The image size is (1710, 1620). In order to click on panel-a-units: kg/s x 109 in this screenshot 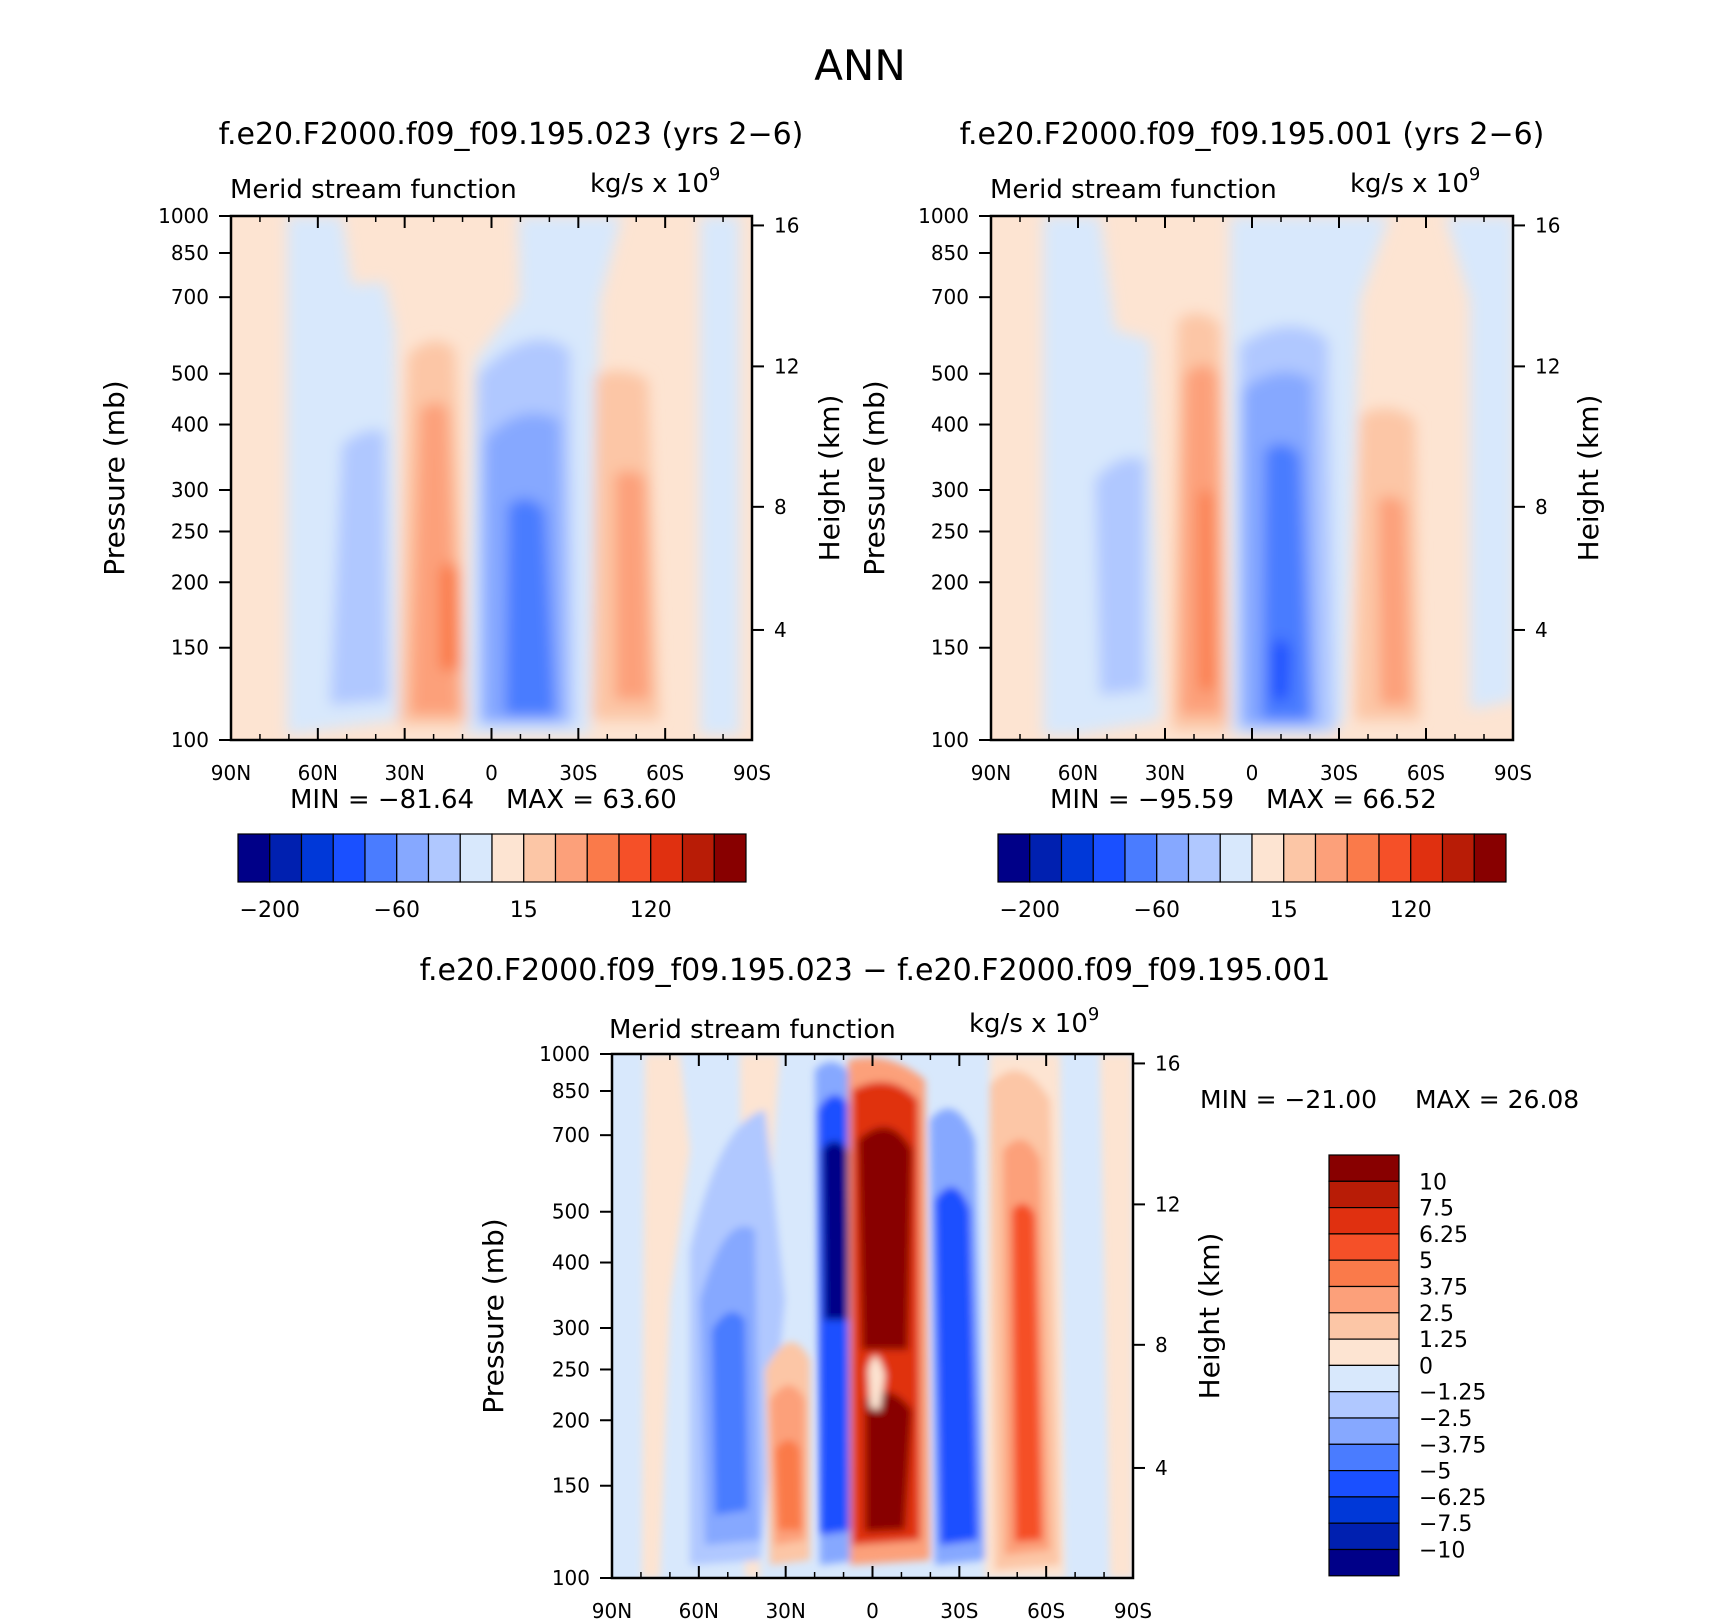, I will do `click(655, 181)`.